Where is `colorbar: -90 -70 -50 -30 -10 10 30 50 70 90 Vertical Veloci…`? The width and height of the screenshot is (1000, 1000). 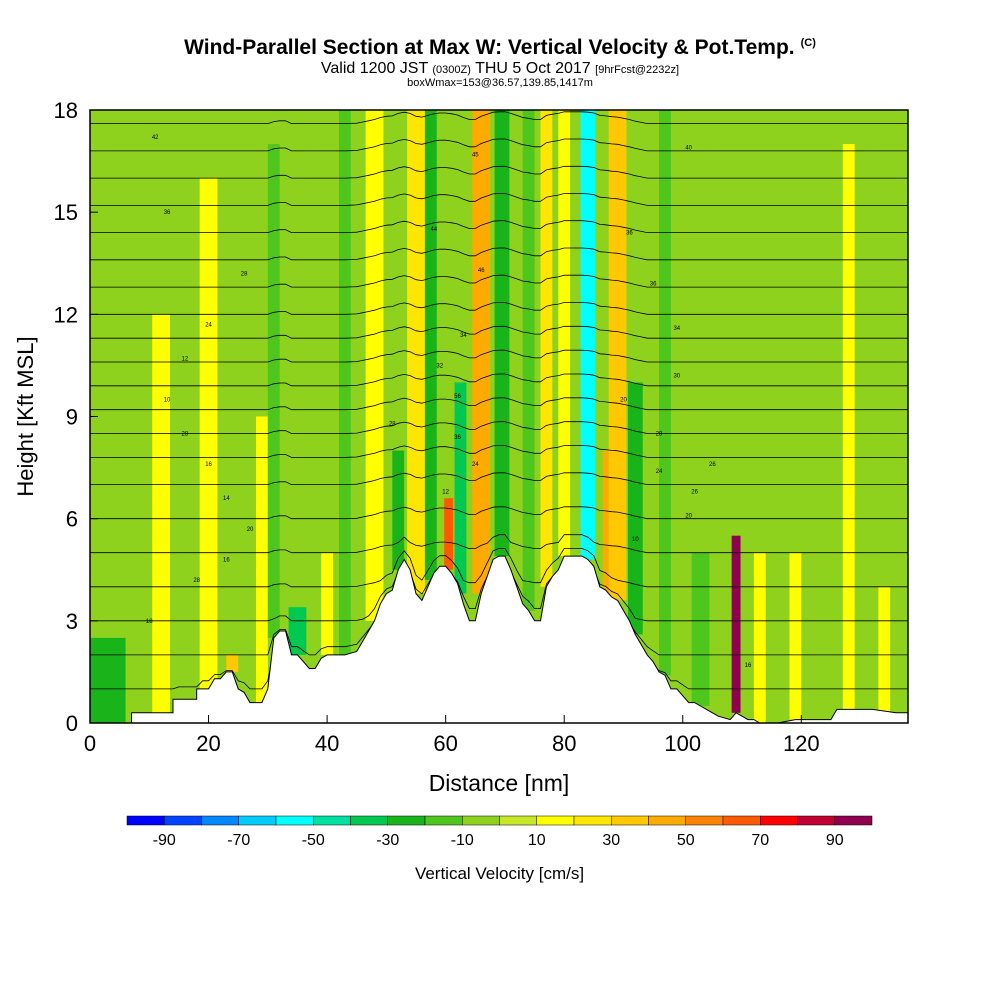
colorbar: -90 -70 -50 -30 -10 10 30 50 70 90 Vertical Veloci… is located at coordinates (499, 849).